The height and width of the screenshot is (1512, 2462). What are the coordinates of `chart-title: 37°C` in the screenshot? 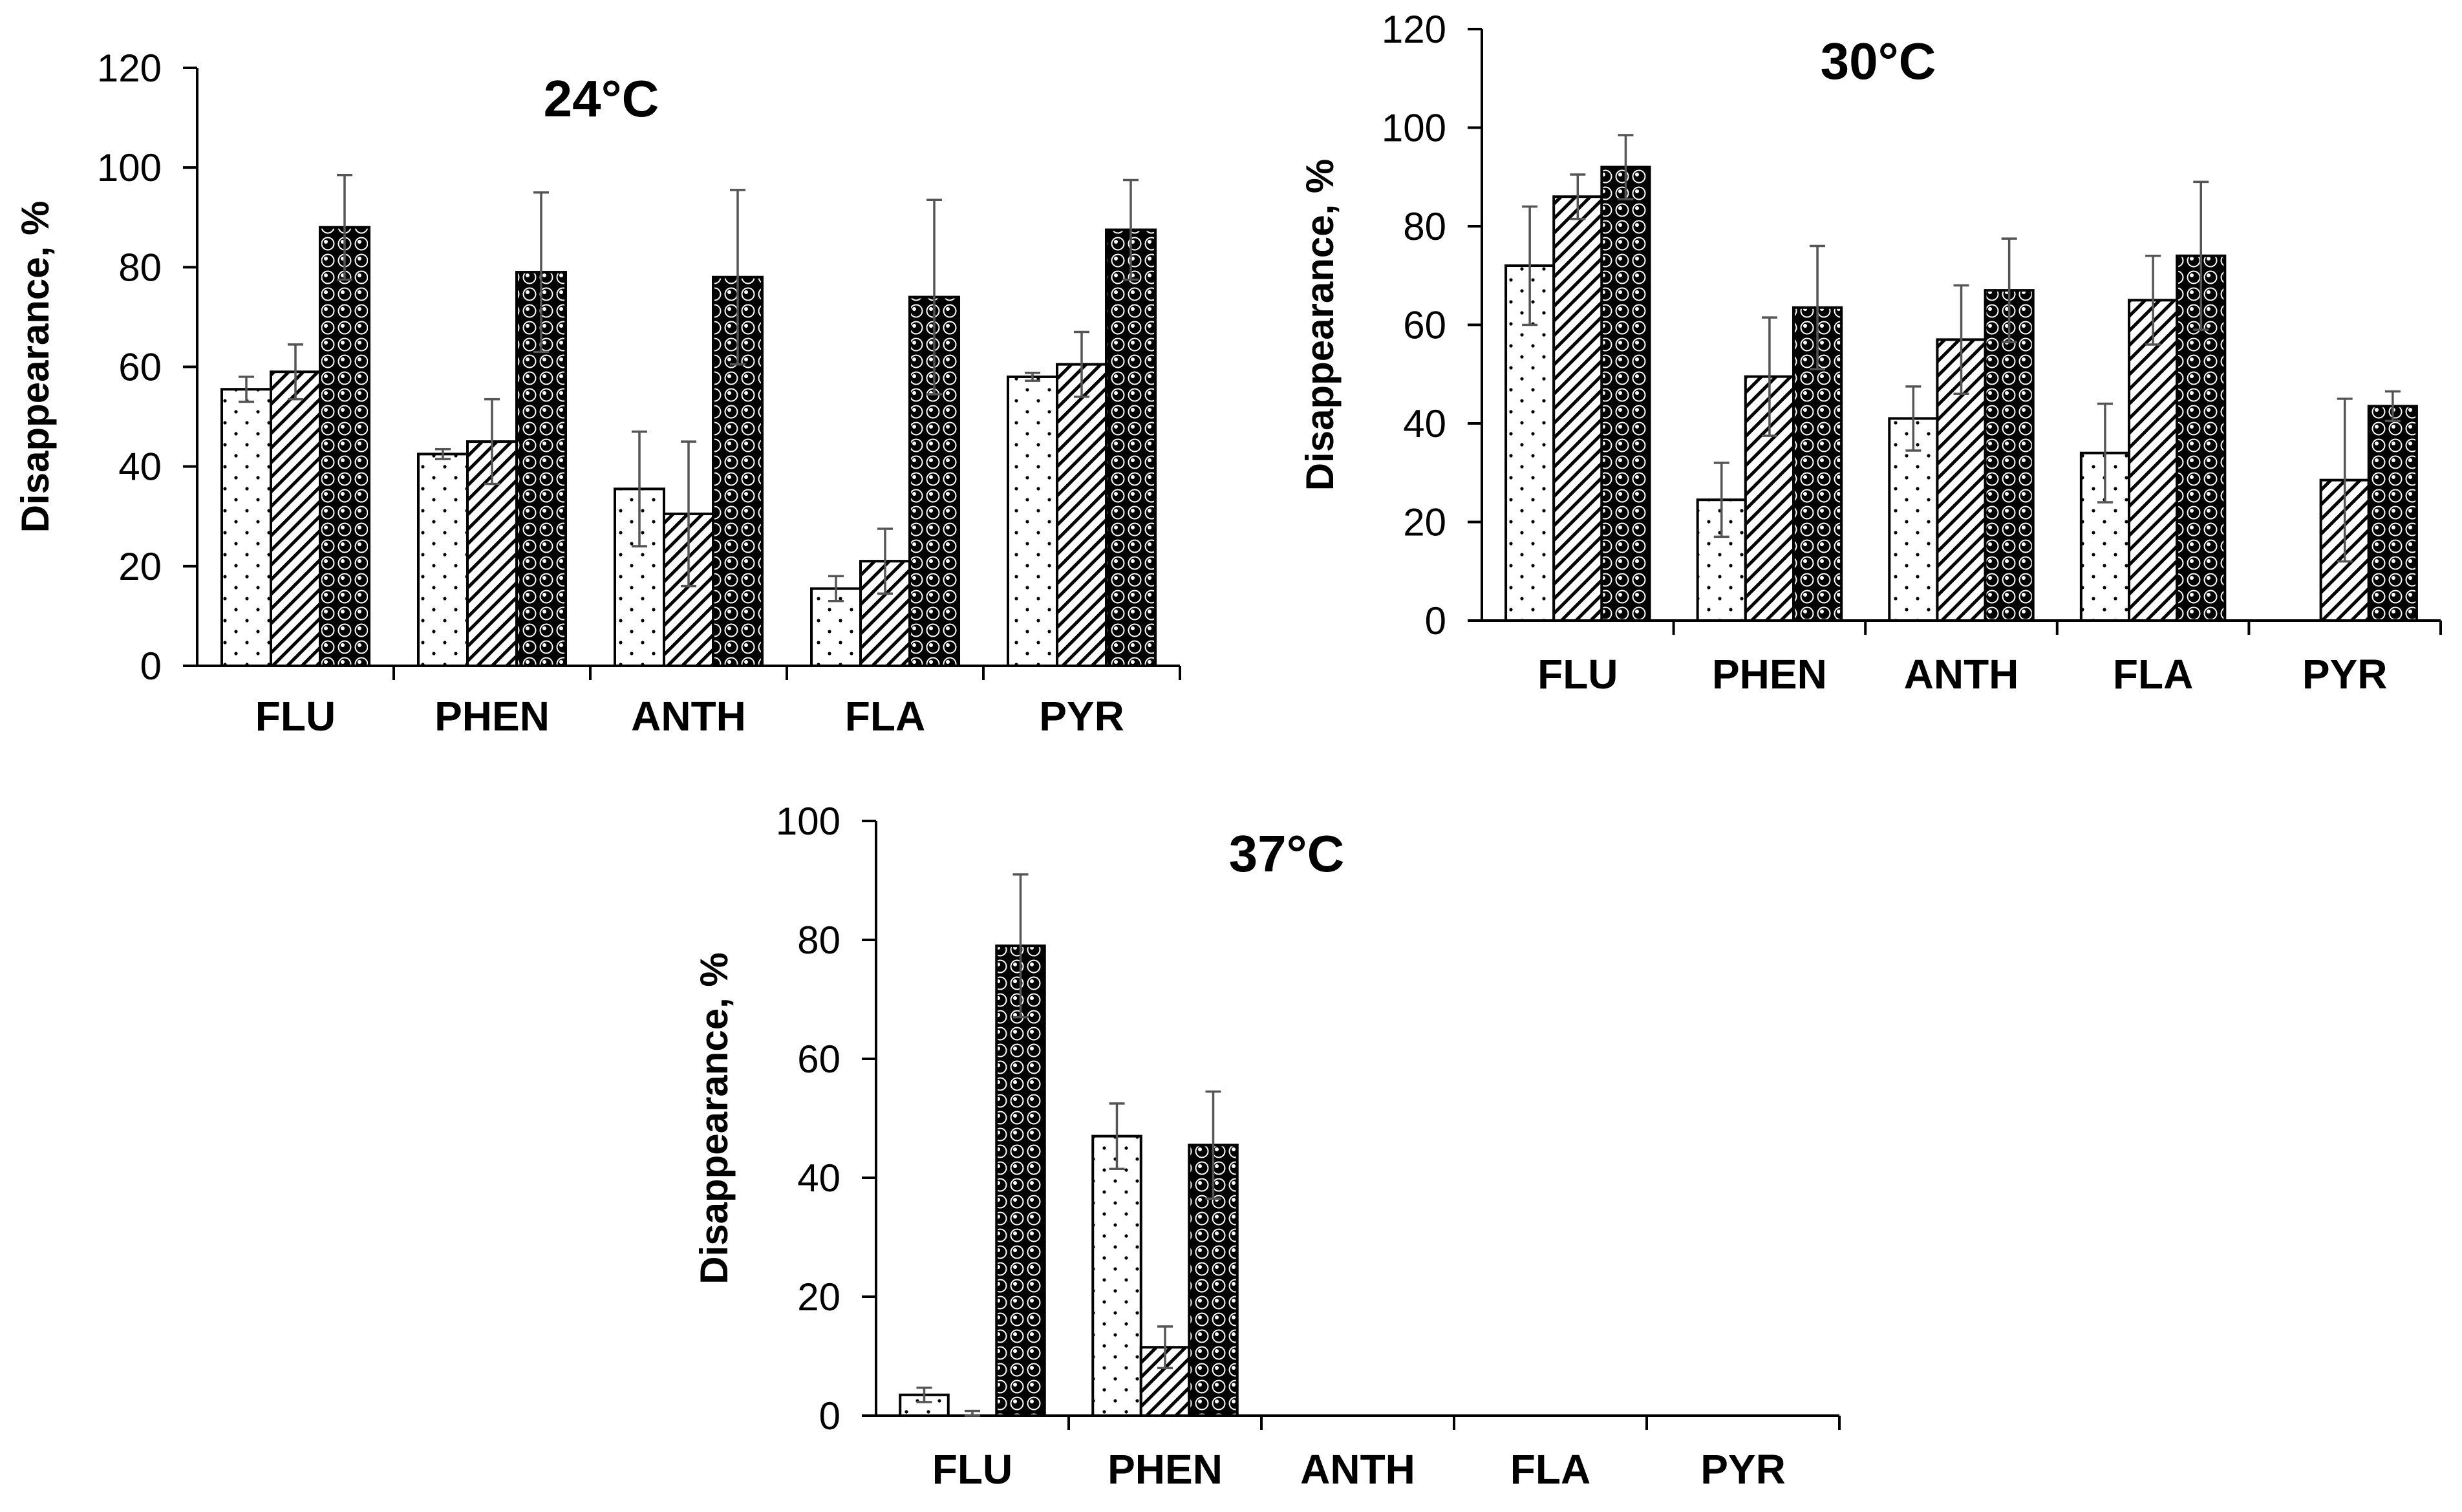 It's located at (1287, 853).